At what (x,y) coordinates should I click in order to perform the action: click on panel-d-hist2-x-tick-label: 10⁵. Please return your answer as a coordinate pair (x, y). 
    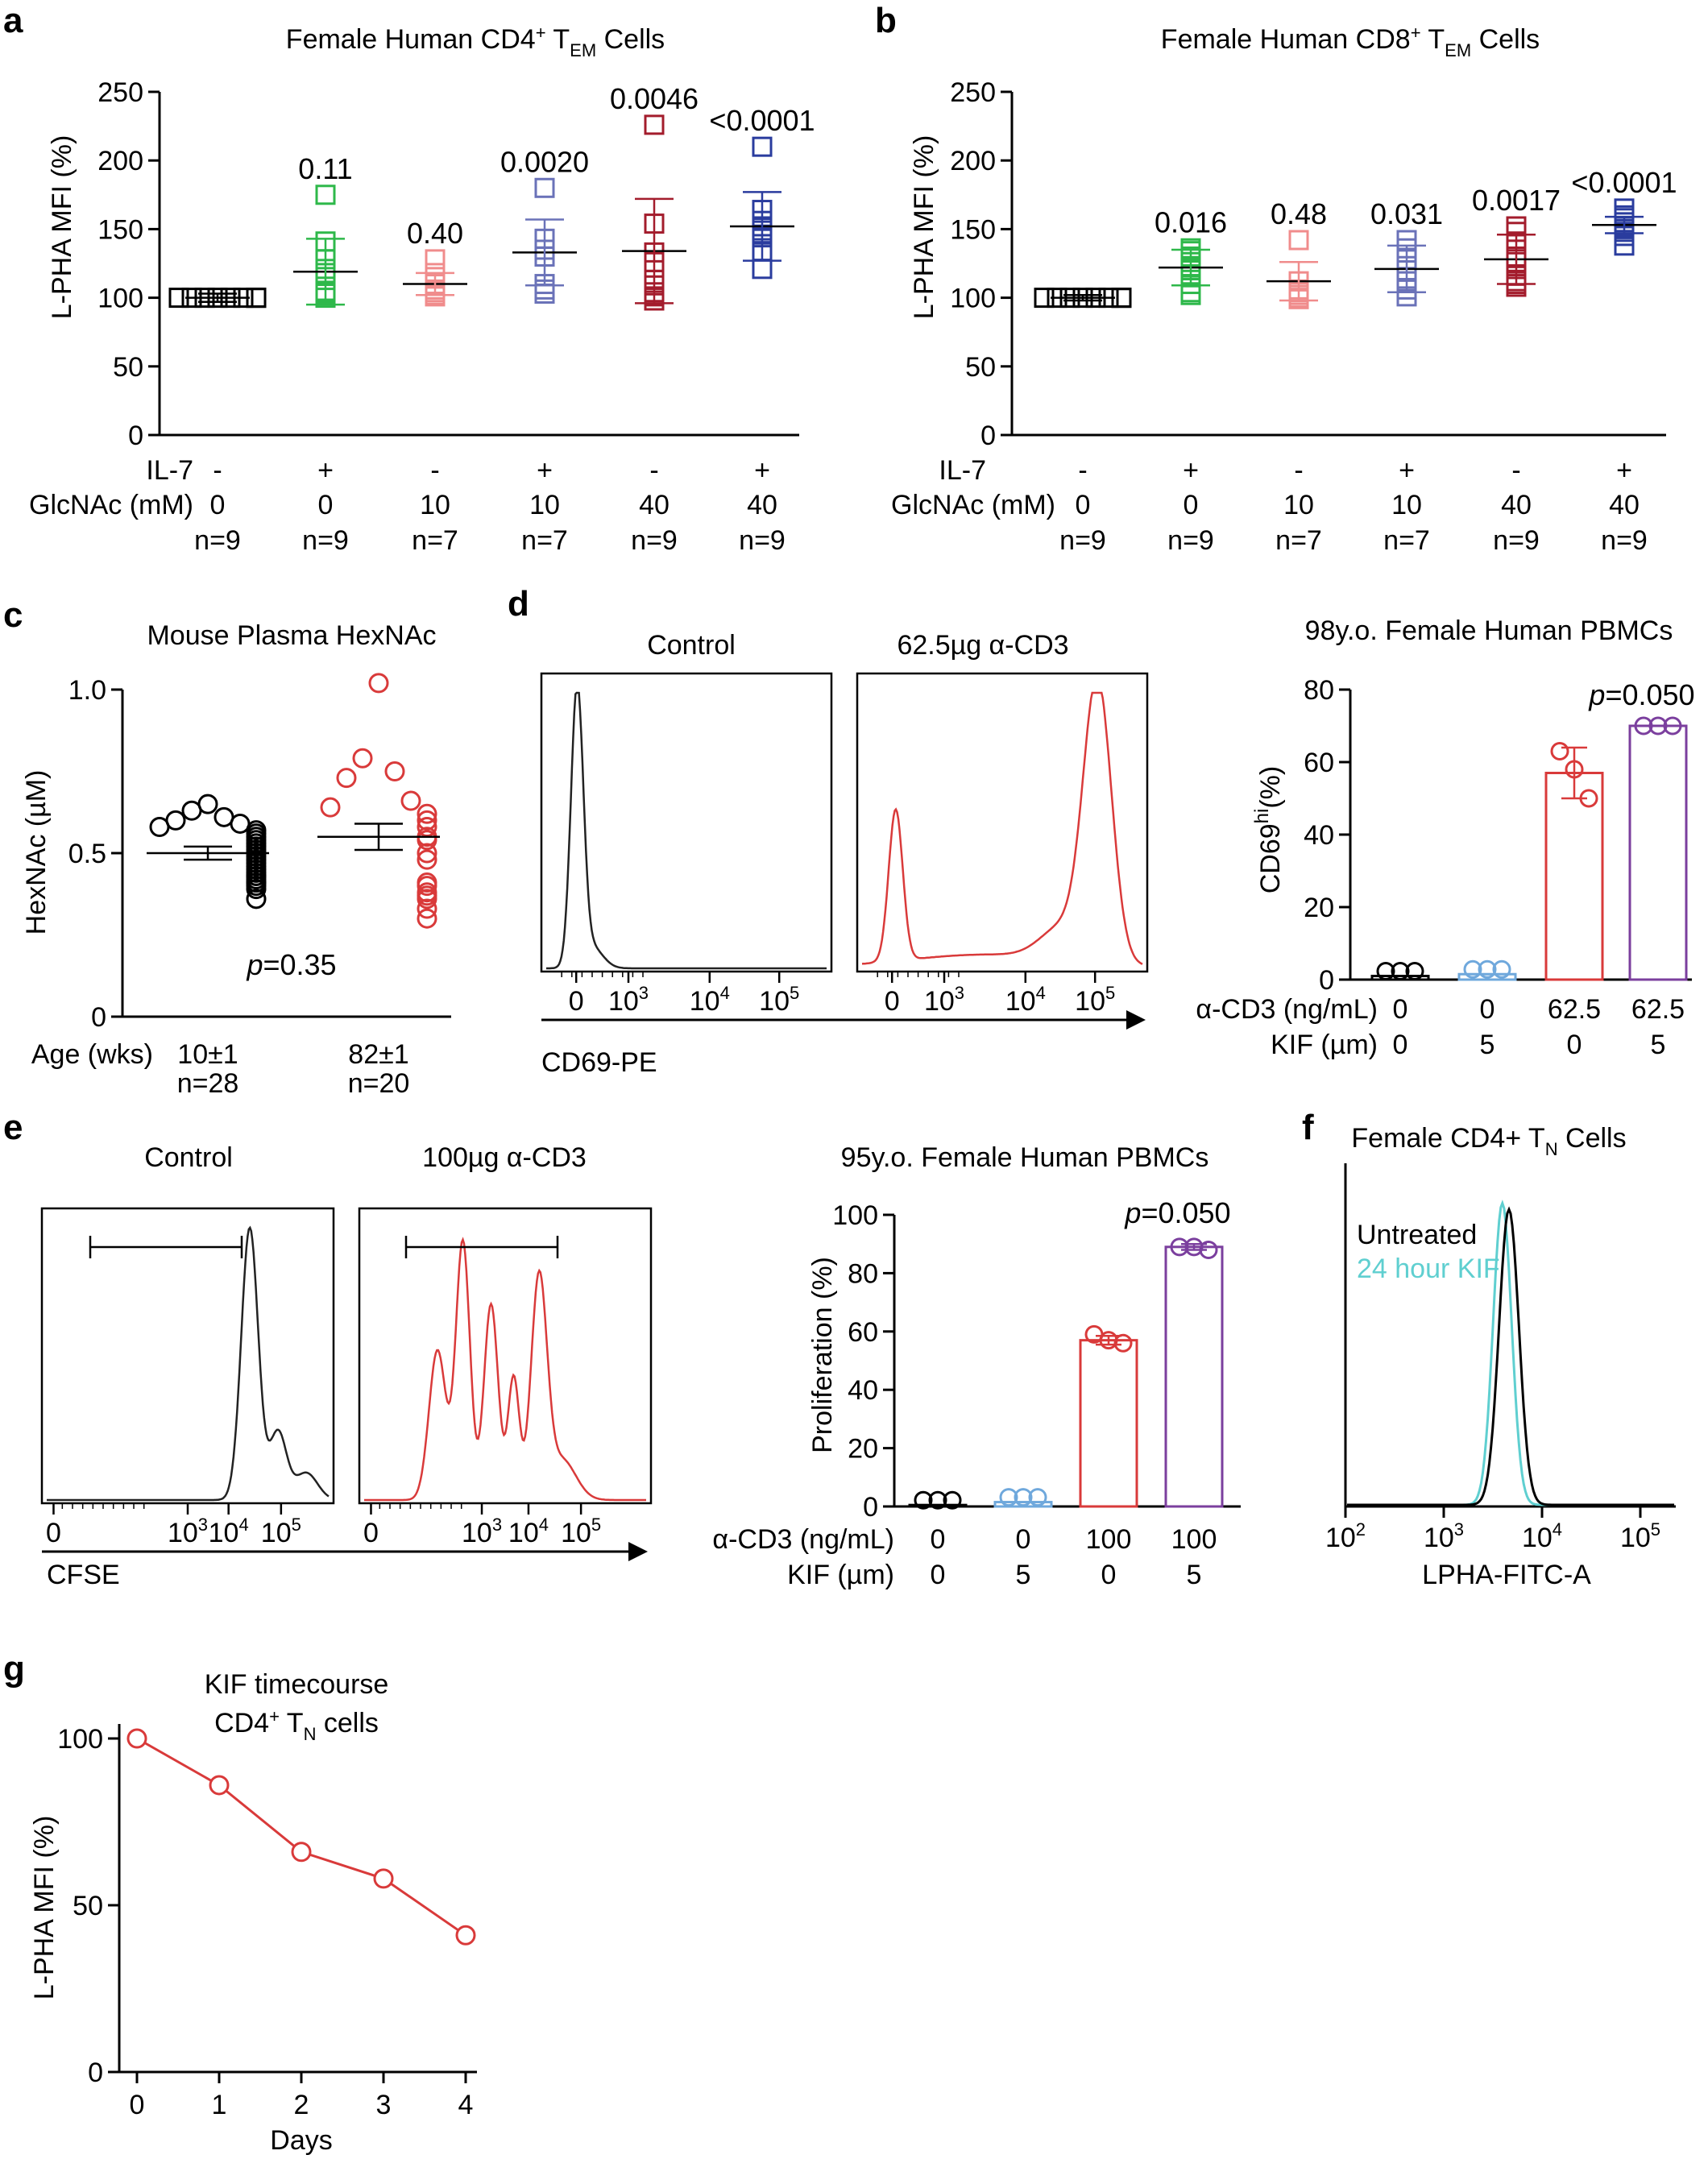
    Looking at the image, I should click on (1095, 1000).